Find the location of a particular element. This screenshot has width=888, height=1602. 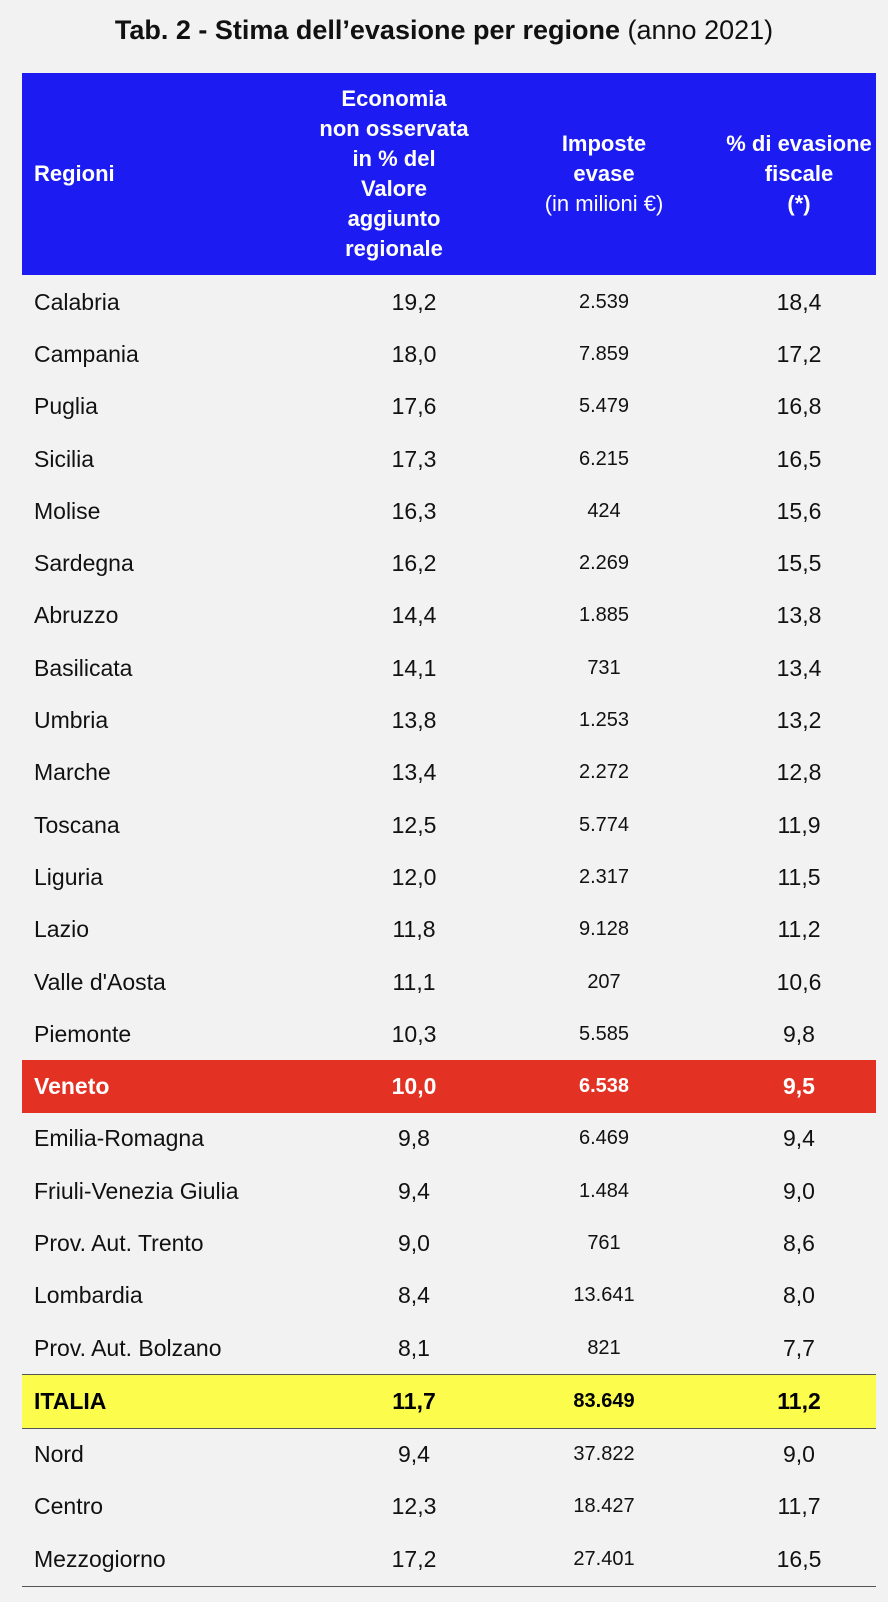

cell-region: Sardegna is located at coordinates (84, 563).